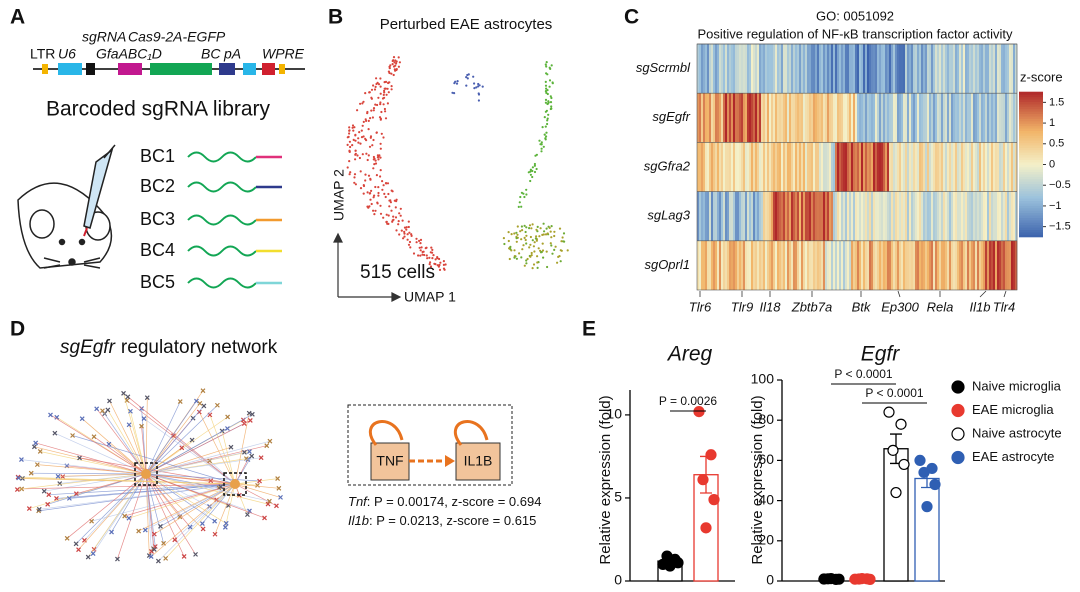 Image resolution: width=1080 pixels, height=592 pixels. I want to click on colorbar-tick-label: 0.5, so click(1056, 144).